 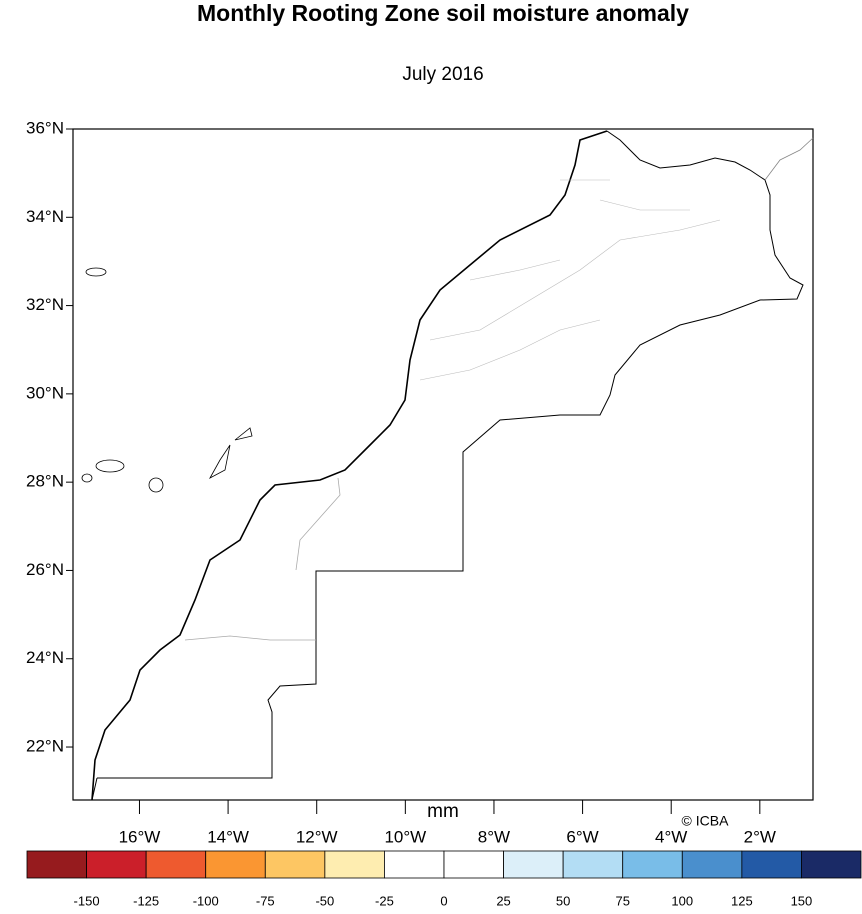 What do you see at coordinates (671, 836) in the screenshot?
I see `lon-label: 4°W` at bounding box center [671, 836].